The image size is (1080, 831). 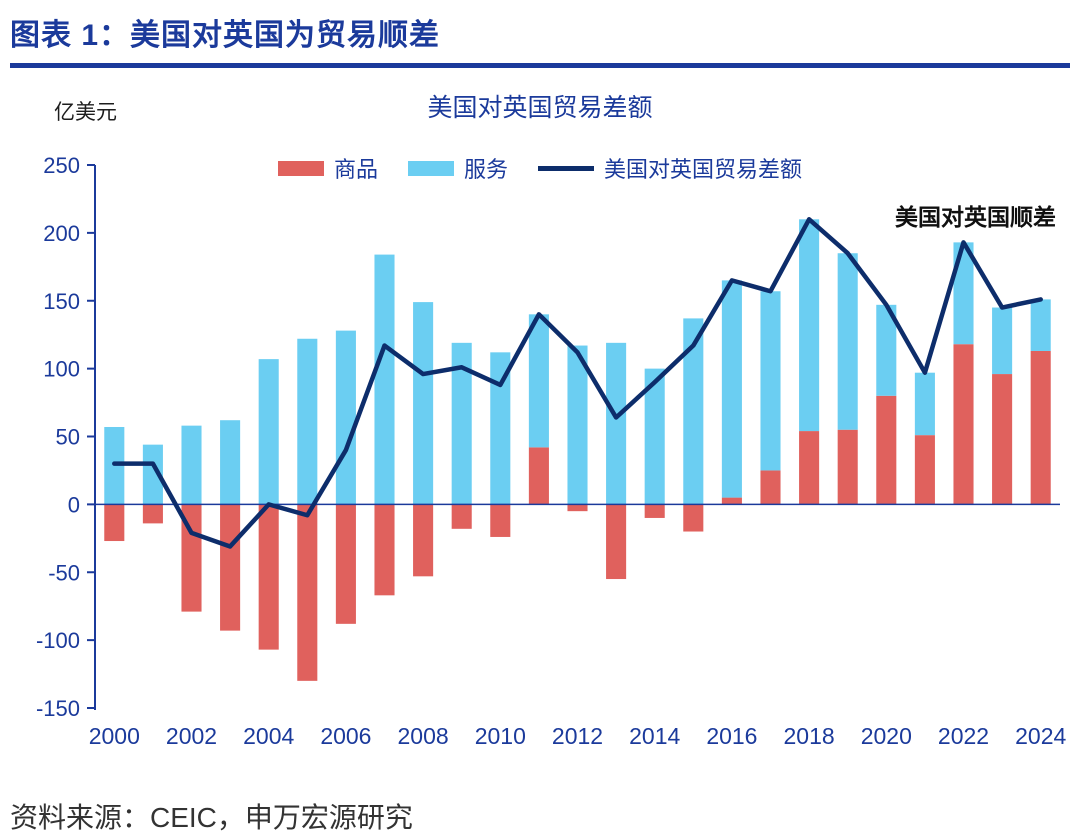 I want to click on svg-text: 2020, so click(x=886, y=736).